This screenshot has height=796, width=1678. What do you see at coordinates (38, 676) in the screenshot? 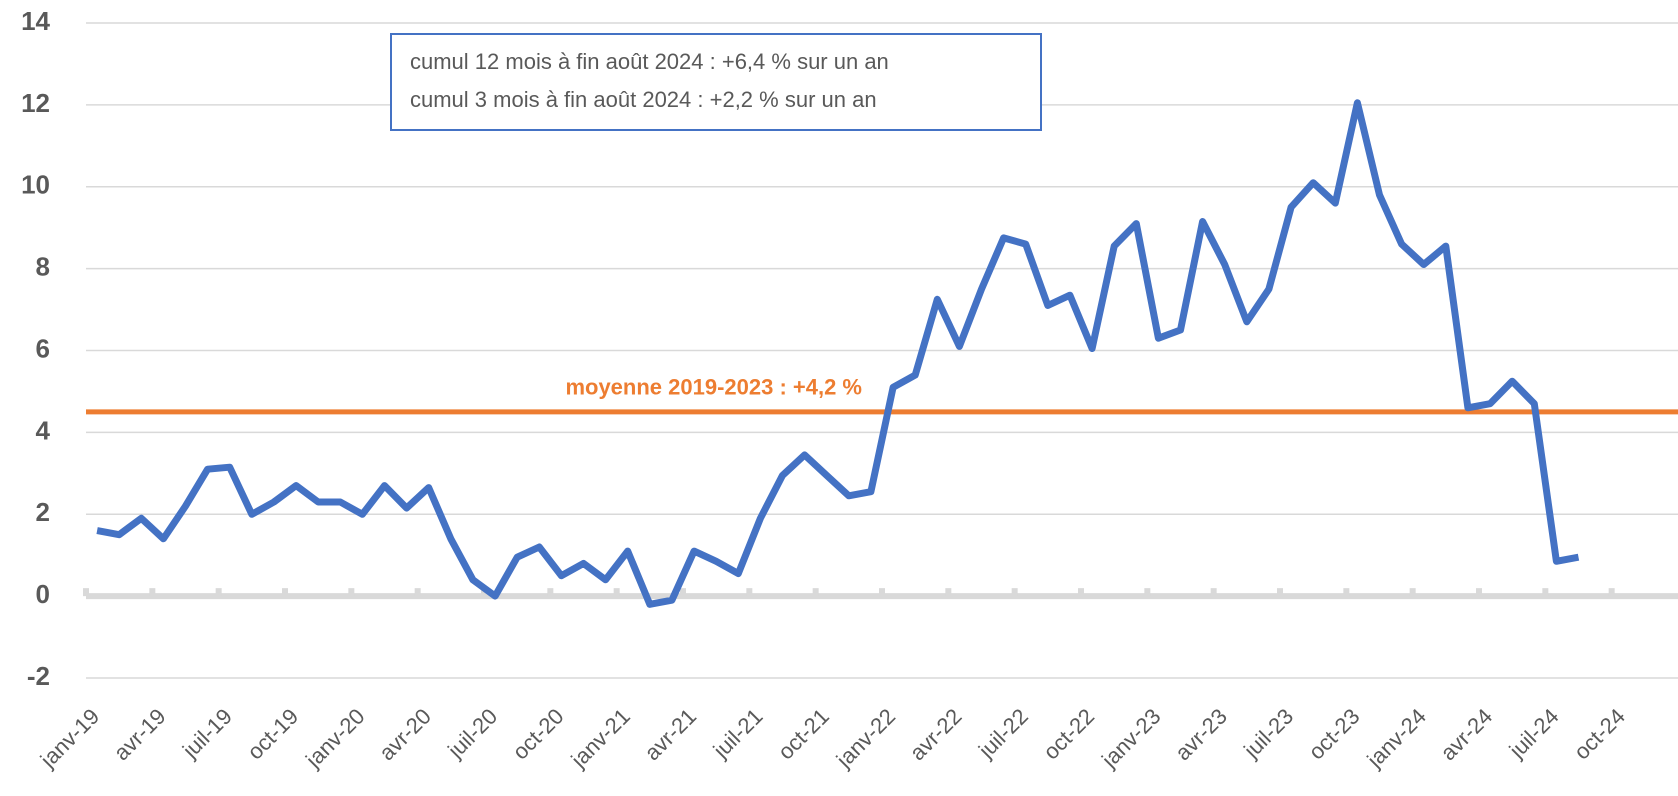
I see `y-tick-label: -2` at bounding box center [38, 676].